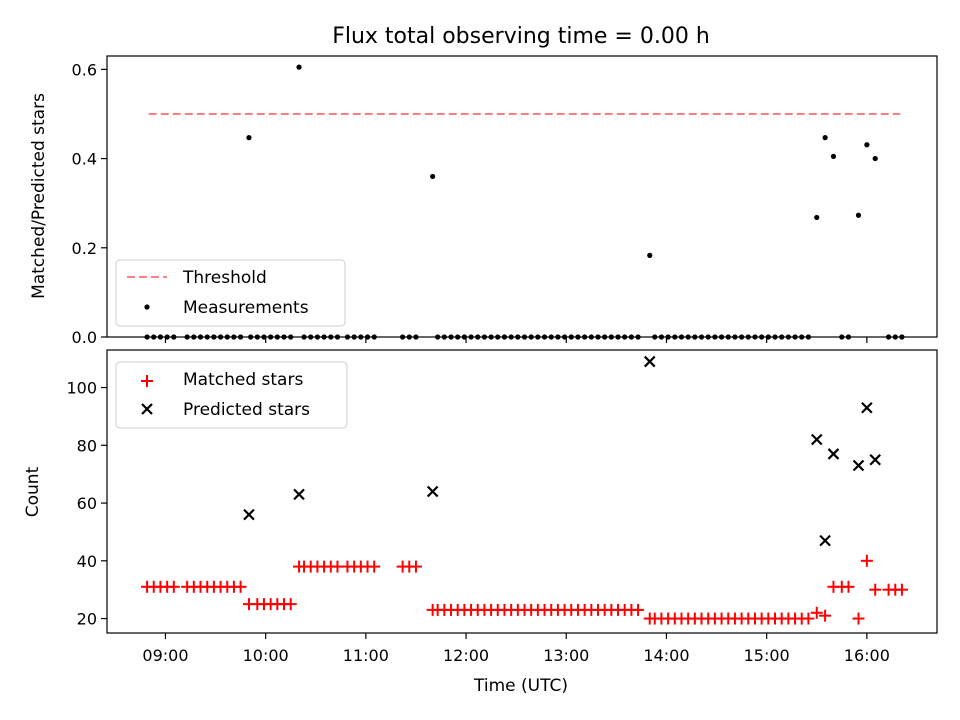 This screenshot has width=960, height=720. What do you see at coordinates (84, 248) in the screenshot?
I see `top-y-tick-label: 0.2` at bounding box center [84, 248].